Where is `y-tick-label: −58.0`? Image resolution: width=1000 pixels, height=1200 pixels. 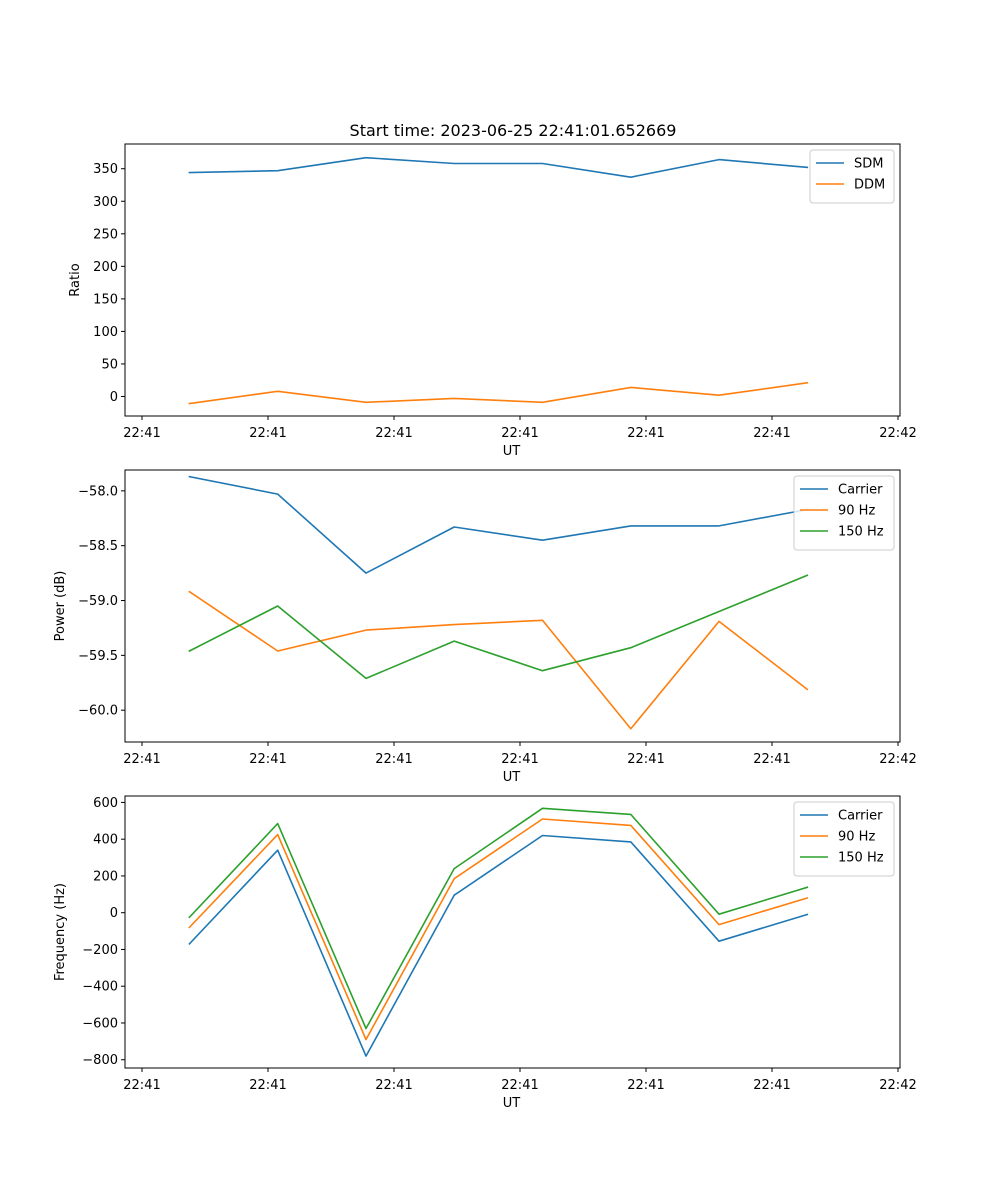 y-tick-label: −58.0 is located at coordinates (98, 491).